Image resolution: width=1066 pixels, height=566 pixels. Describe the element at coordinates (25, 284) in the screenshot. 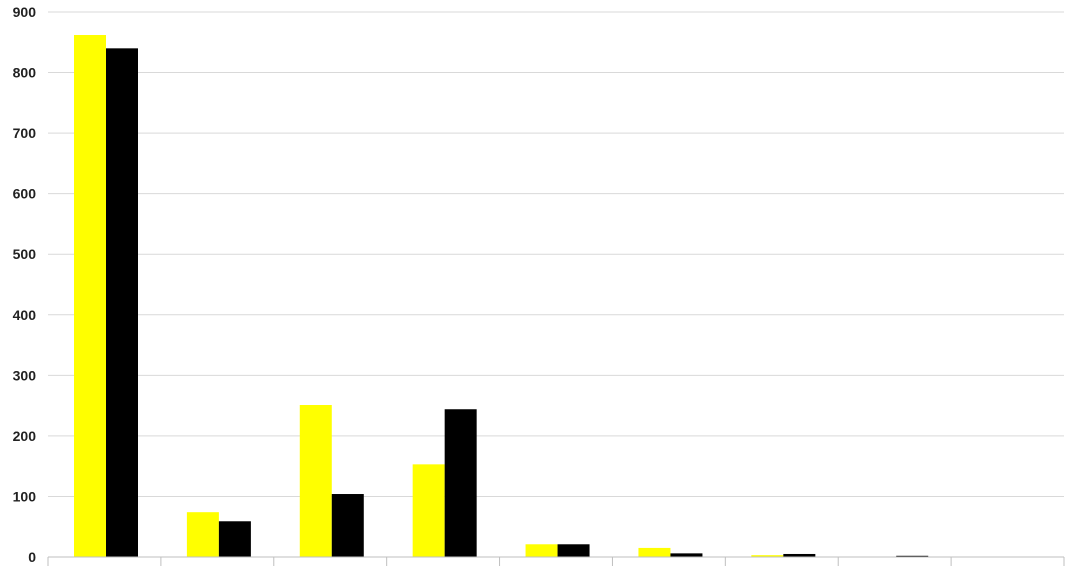

I see `y-axis-tick-labels: 0 100 200 300 400 500 600 700 800 900` at that location.